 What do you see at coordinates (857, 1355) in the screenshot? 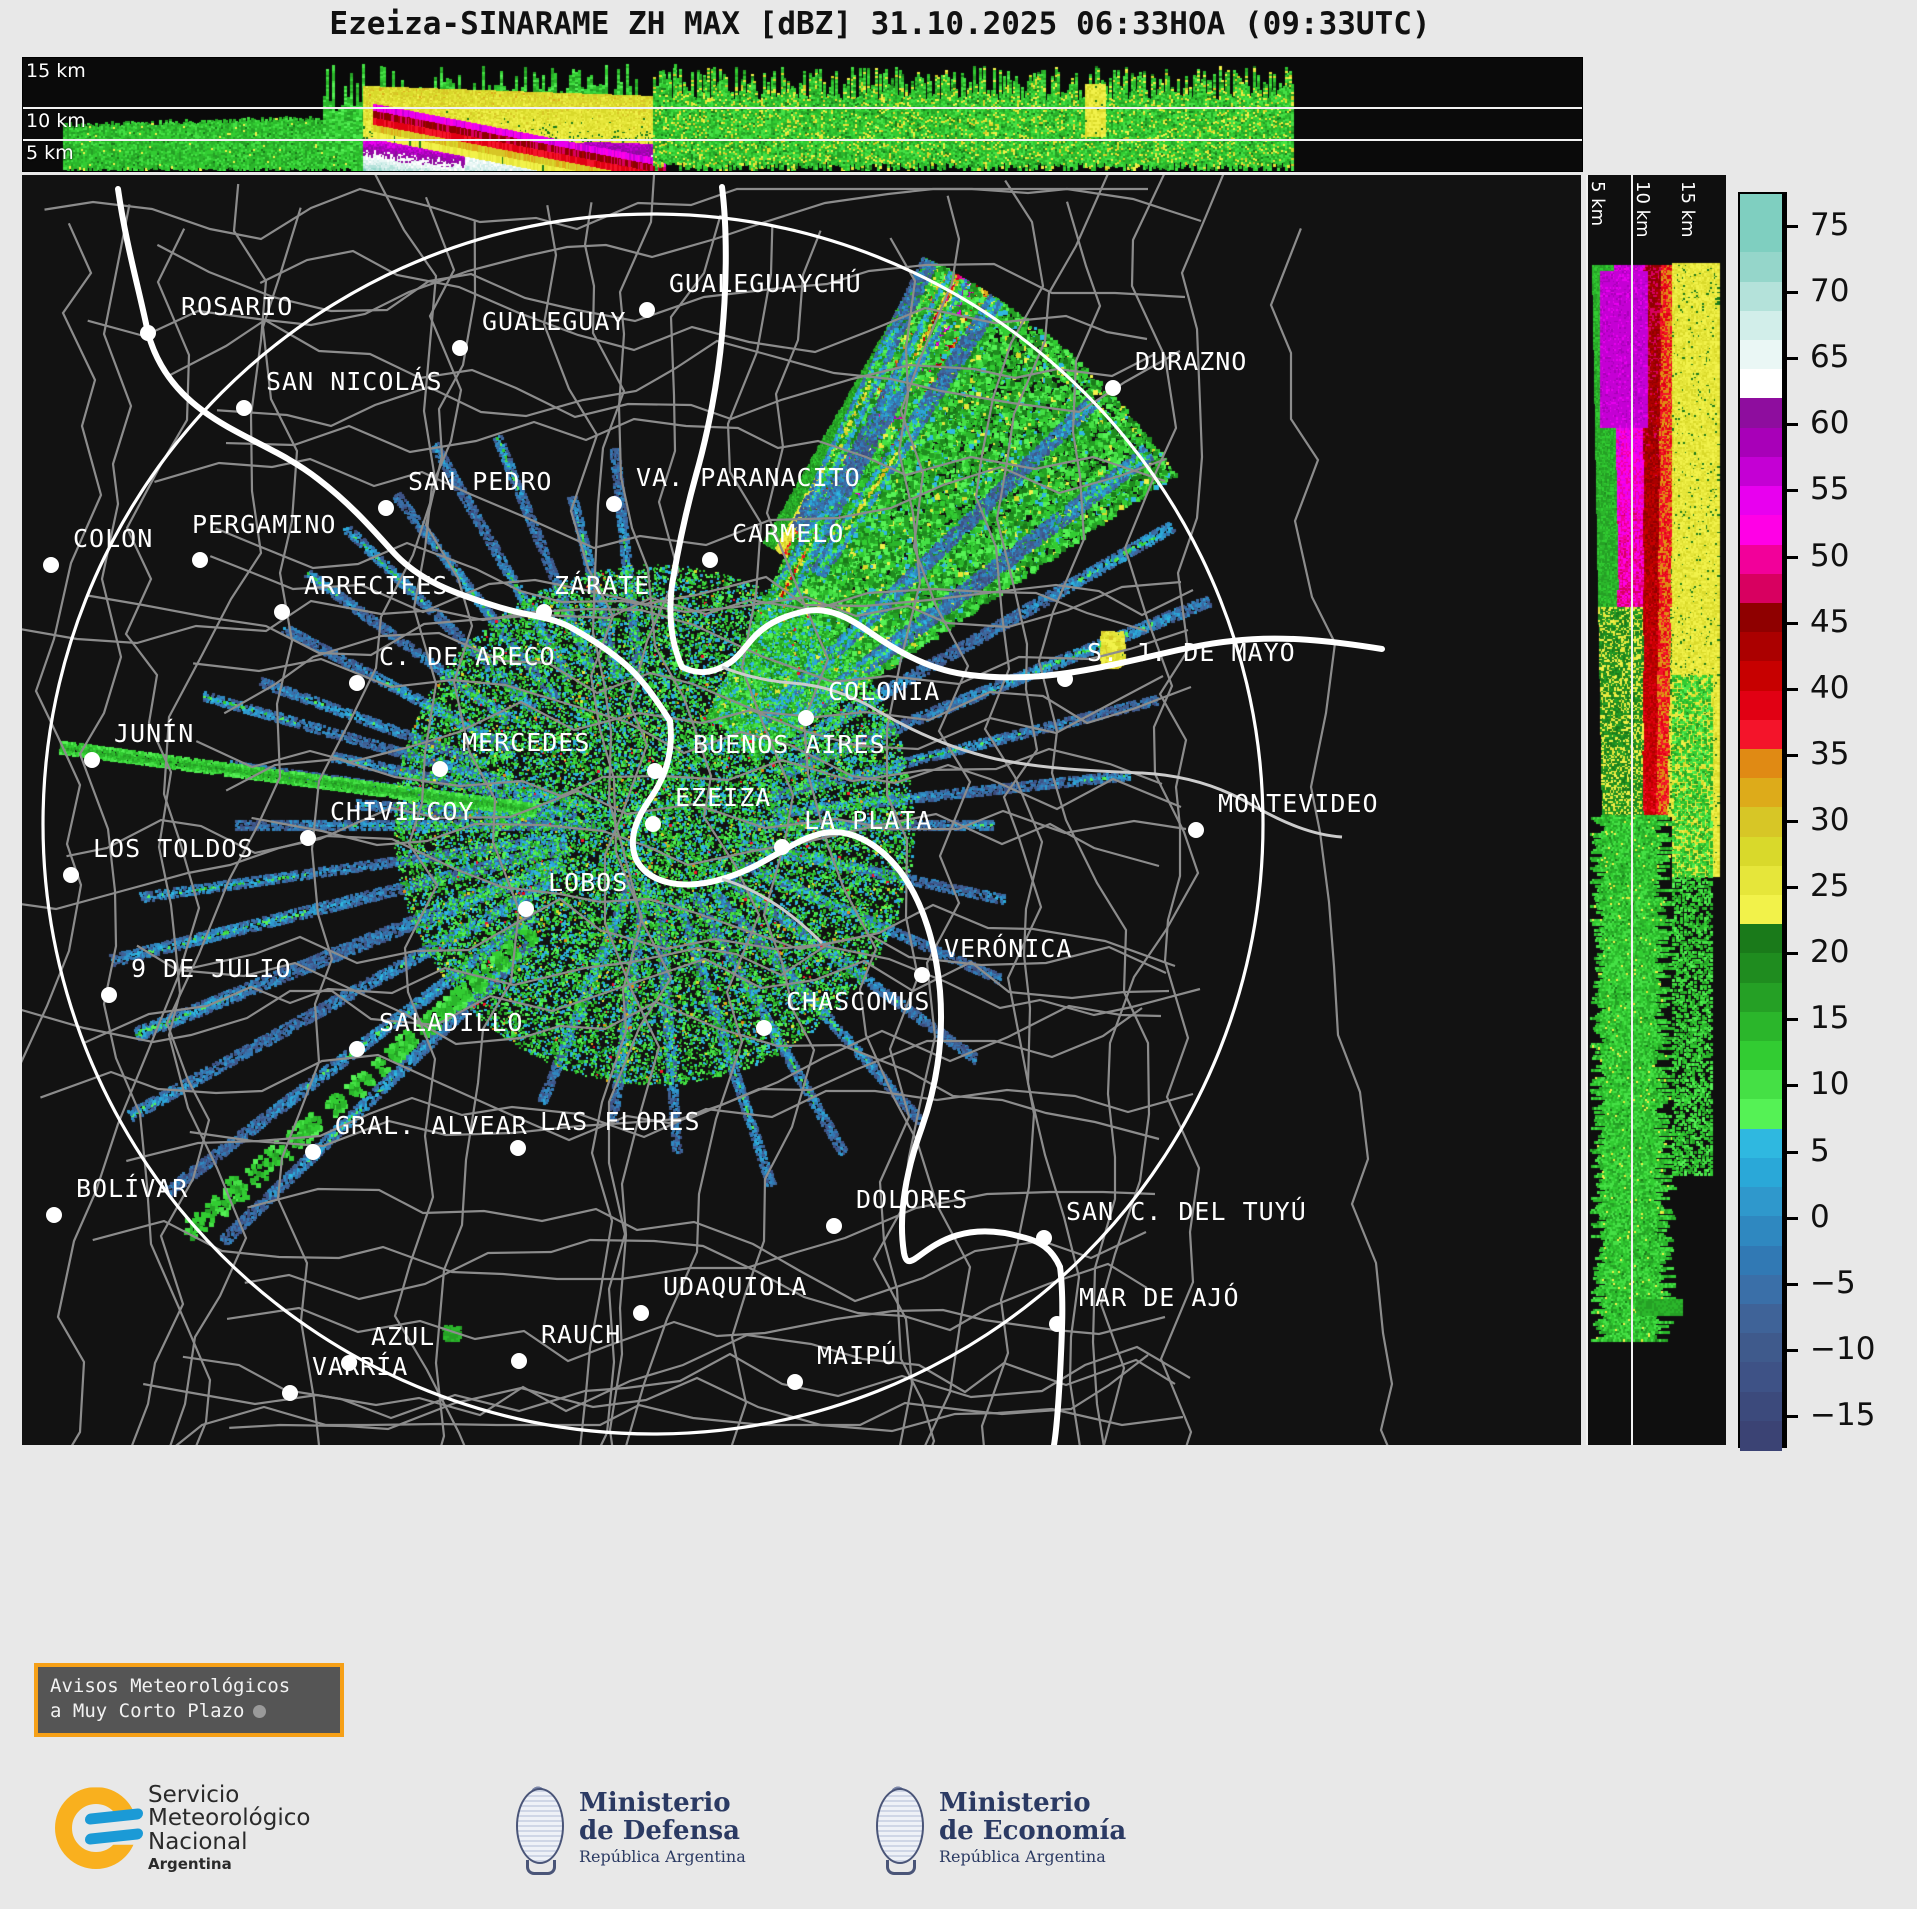
I see `city-label: MAIPÚ` at bounding box center [857, 1355].